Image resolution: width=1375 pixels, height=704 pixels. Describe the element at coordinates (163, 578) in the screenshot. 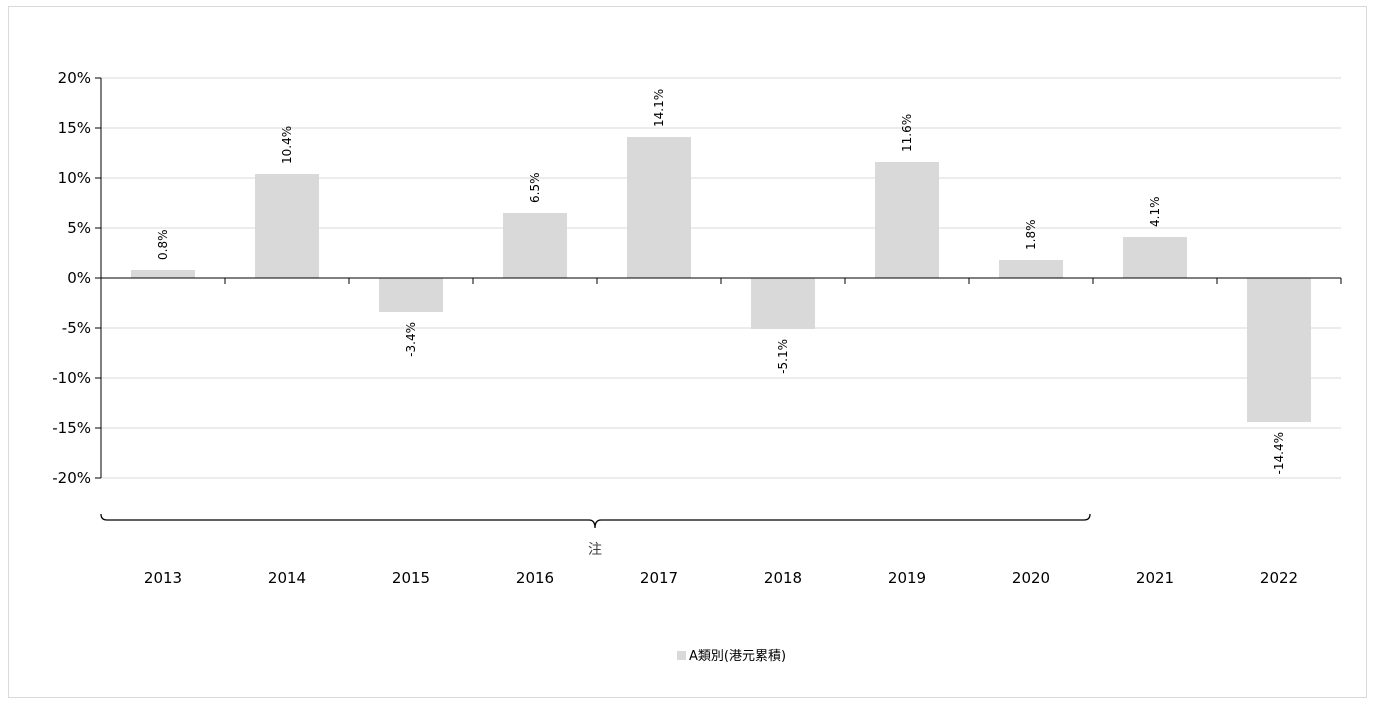

I see `x-category-label: 2013` at that location.